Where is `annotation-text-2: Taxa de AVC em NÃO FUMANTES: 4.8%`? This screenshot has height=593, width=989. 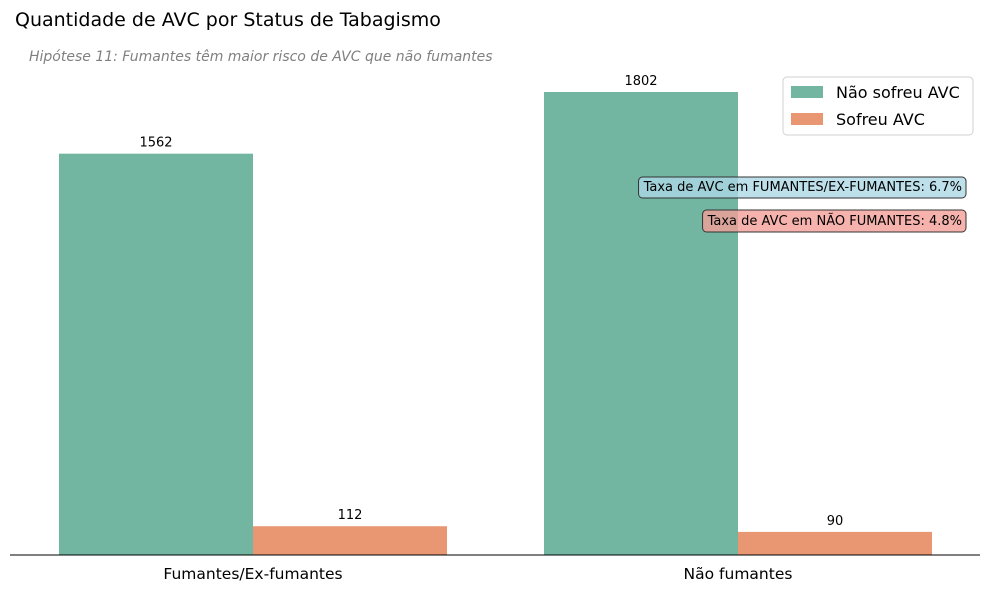
annotation-text-2: Taxa de AVC em NÃO FUMANTES: 4.8% is located at coordinates (834, 221).